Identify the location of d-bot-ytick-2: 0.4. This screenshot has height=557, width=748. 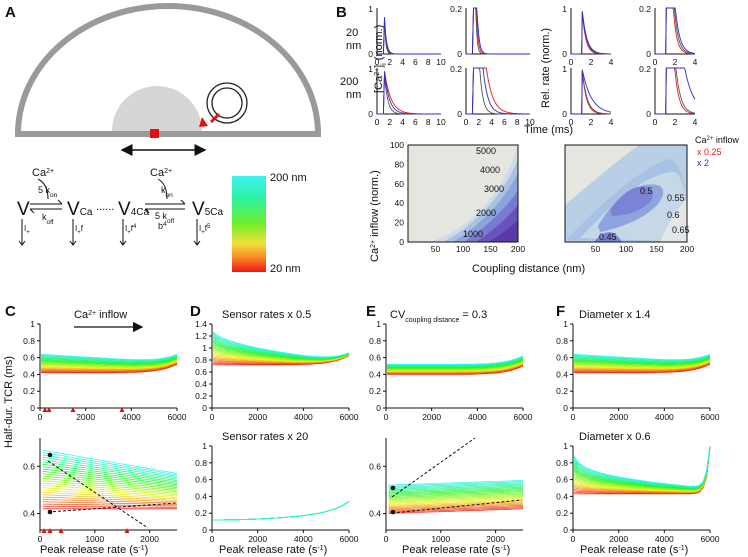
(201, 496).